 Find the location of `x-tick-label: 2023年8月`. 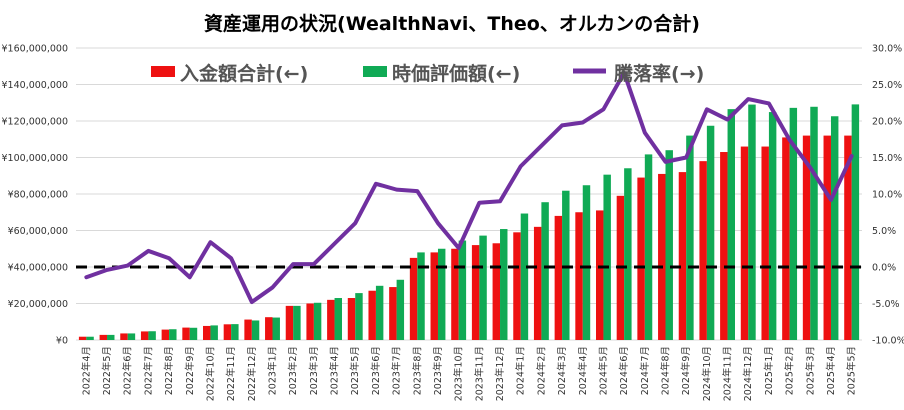

x-tick-label: 2023年8月 is located at coordinates (417, 370).